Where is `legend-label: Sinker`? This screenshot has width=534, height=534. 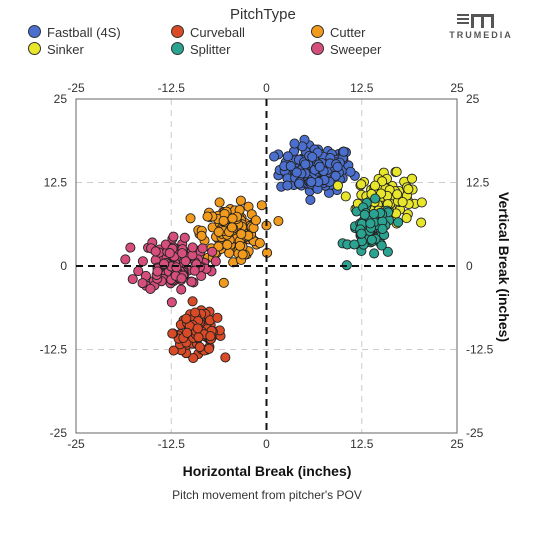 legend-label: Sinker is located at coordinates (65, 49).